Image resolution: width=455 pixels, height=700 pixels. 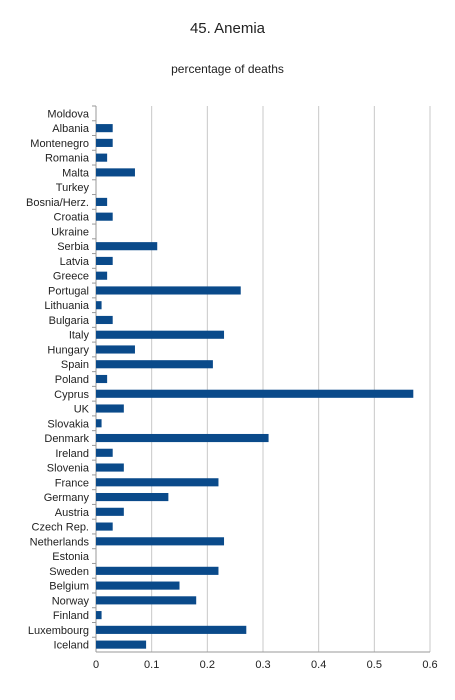 What do you see at coordinates (72, 380) in the screenshot?
I see `category-label: Poland` at bounding box center [72, 380].